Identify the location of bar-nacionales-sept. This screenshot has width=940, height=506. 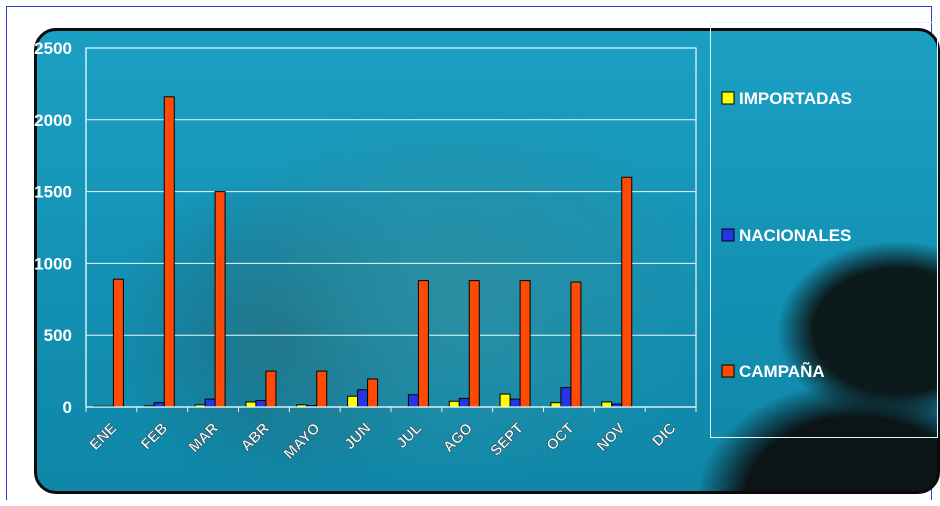
(515, 403).